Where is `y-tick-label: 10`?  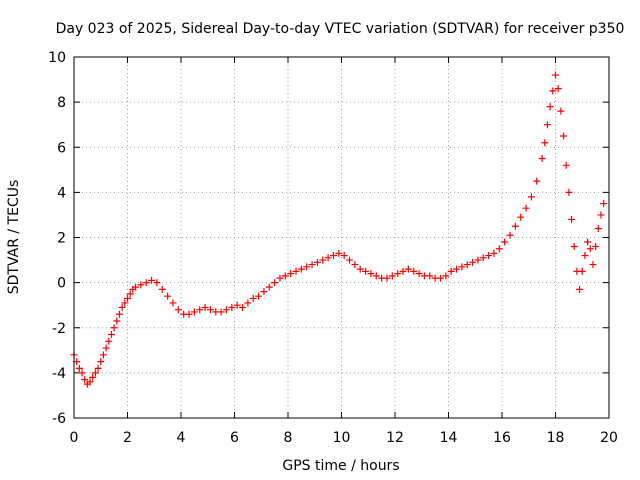
y-tick-label: 10 is located at coordinates (57, 58).